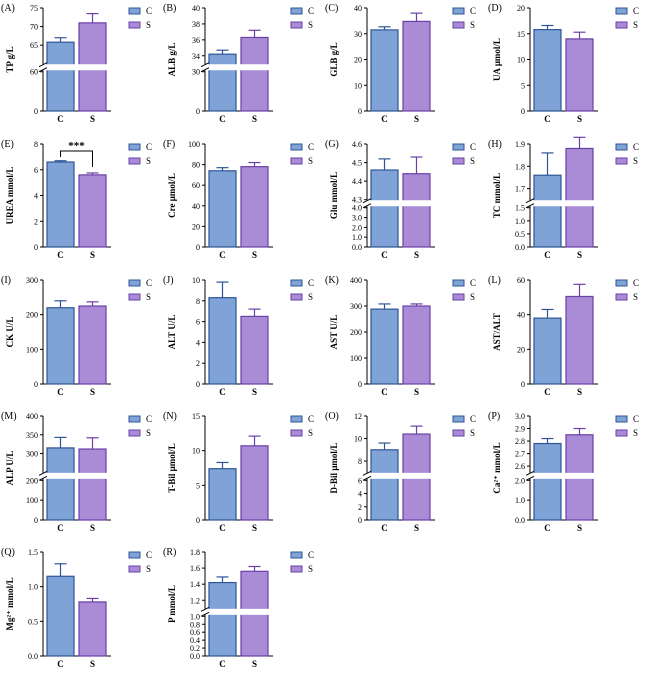 This screenshot has height=674, width=669. Describe the element at coordinates (172, 332) in the screenshot. I see `y-axis-label: ALT U/L` at that location.